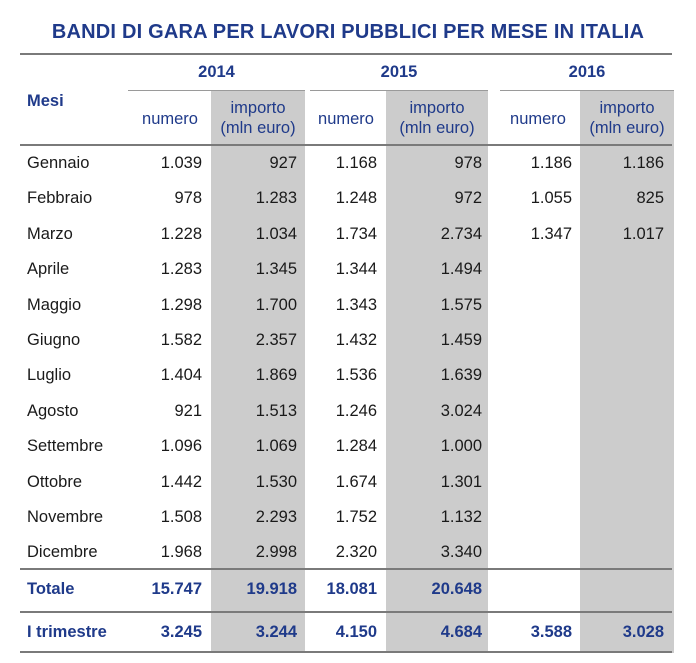  Describe the element at coordinates (181, 481) in the screenshot. I see `cell-n2014: 1.442` at that location.